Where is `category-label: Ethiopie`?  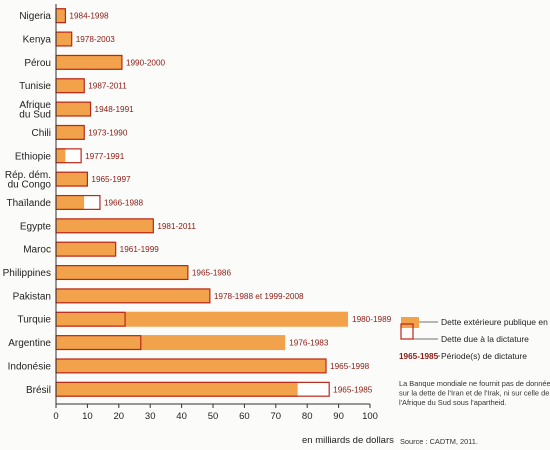 category-label: Ethiopie is located at coordinates (33, 156).